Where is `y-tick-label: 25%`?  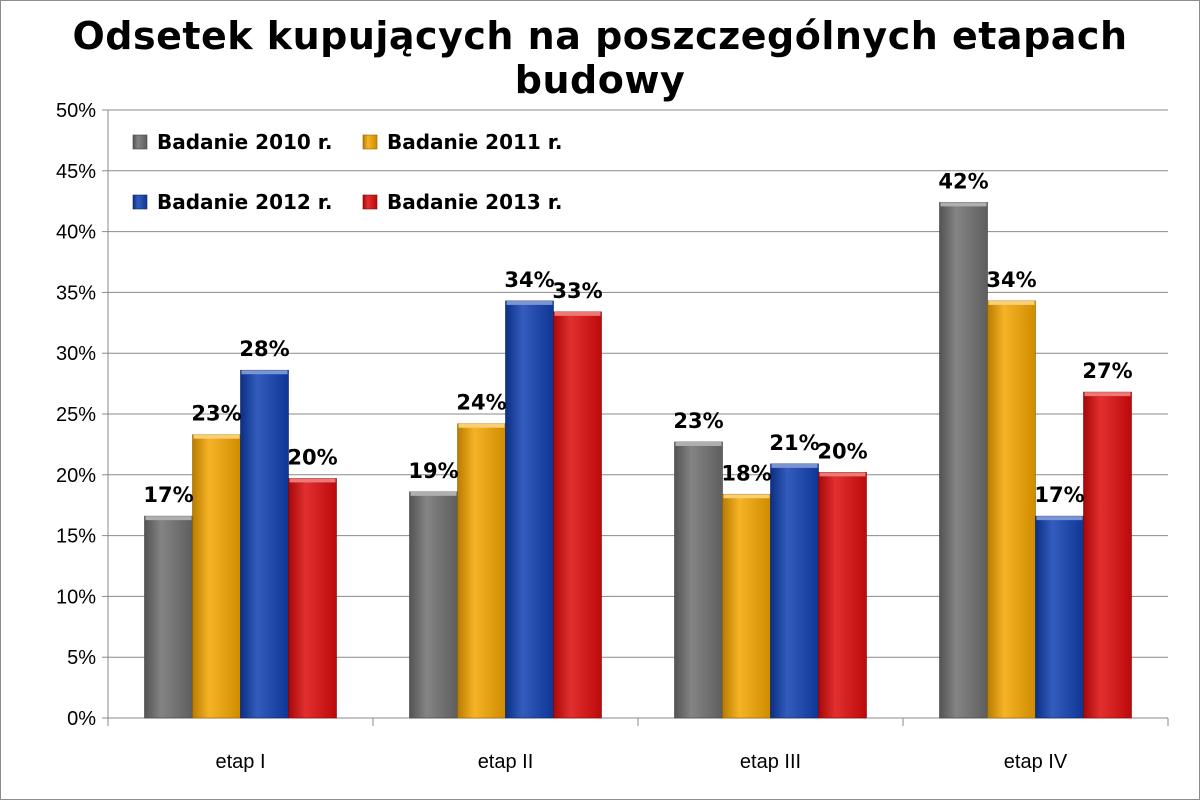
y-tick-label: 25% is located at coordinates (76, 415).